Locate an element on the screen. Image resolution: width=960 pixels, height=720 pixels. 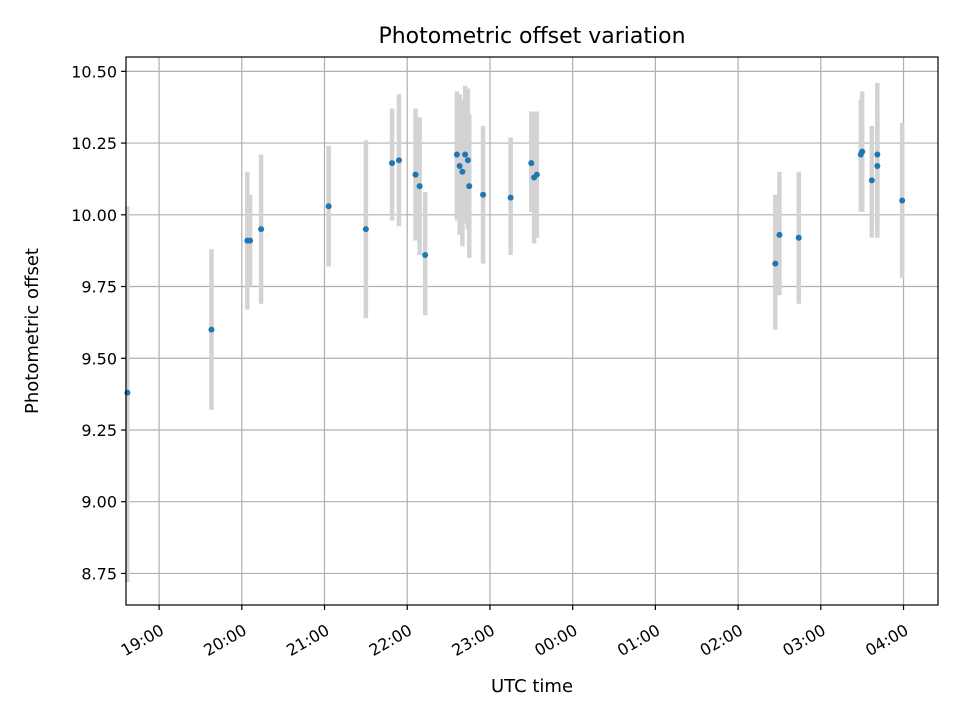
x-tick-label: 21:00 is located at coordinates (307, 640).